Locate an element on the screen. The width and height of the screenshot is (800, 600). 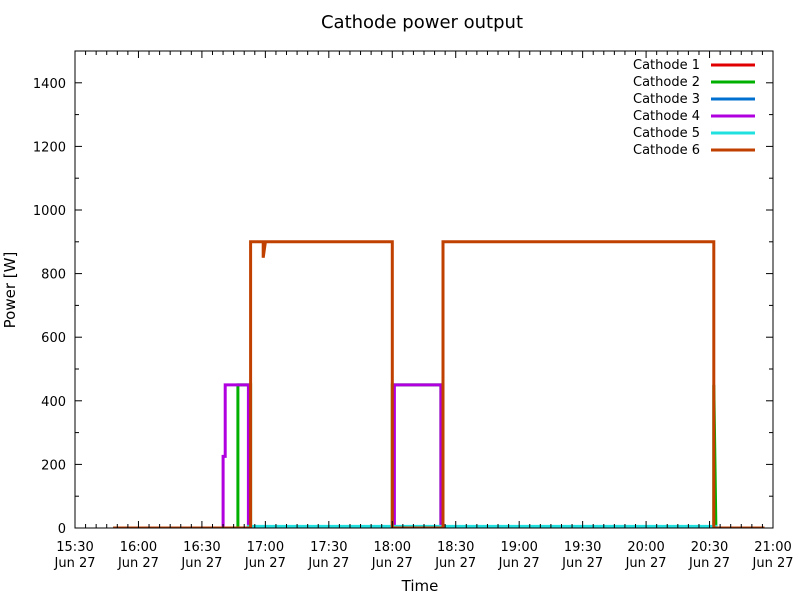
x-tick-label-time: 19:00 is located at coordinates (518, 547).